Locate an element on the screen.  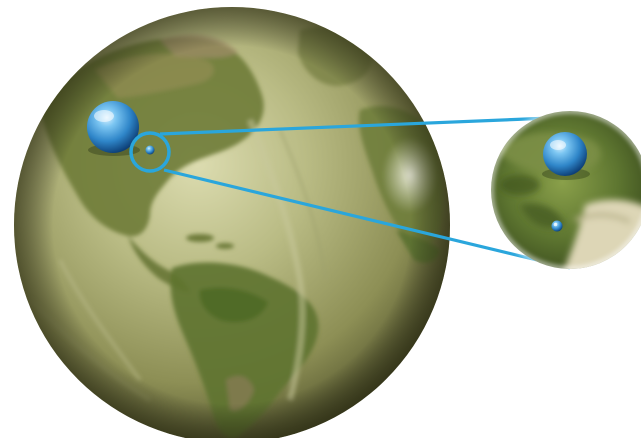
small-water-sphere-icon is located at coordinates (557, 226).